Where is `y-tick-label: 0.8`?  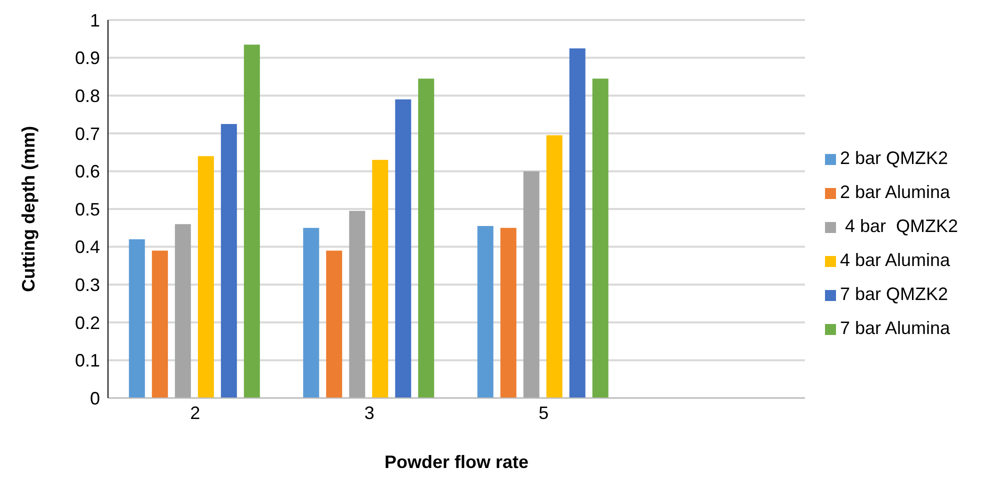 y-tick-label: 0.8 is located at coordinates (87, 96).